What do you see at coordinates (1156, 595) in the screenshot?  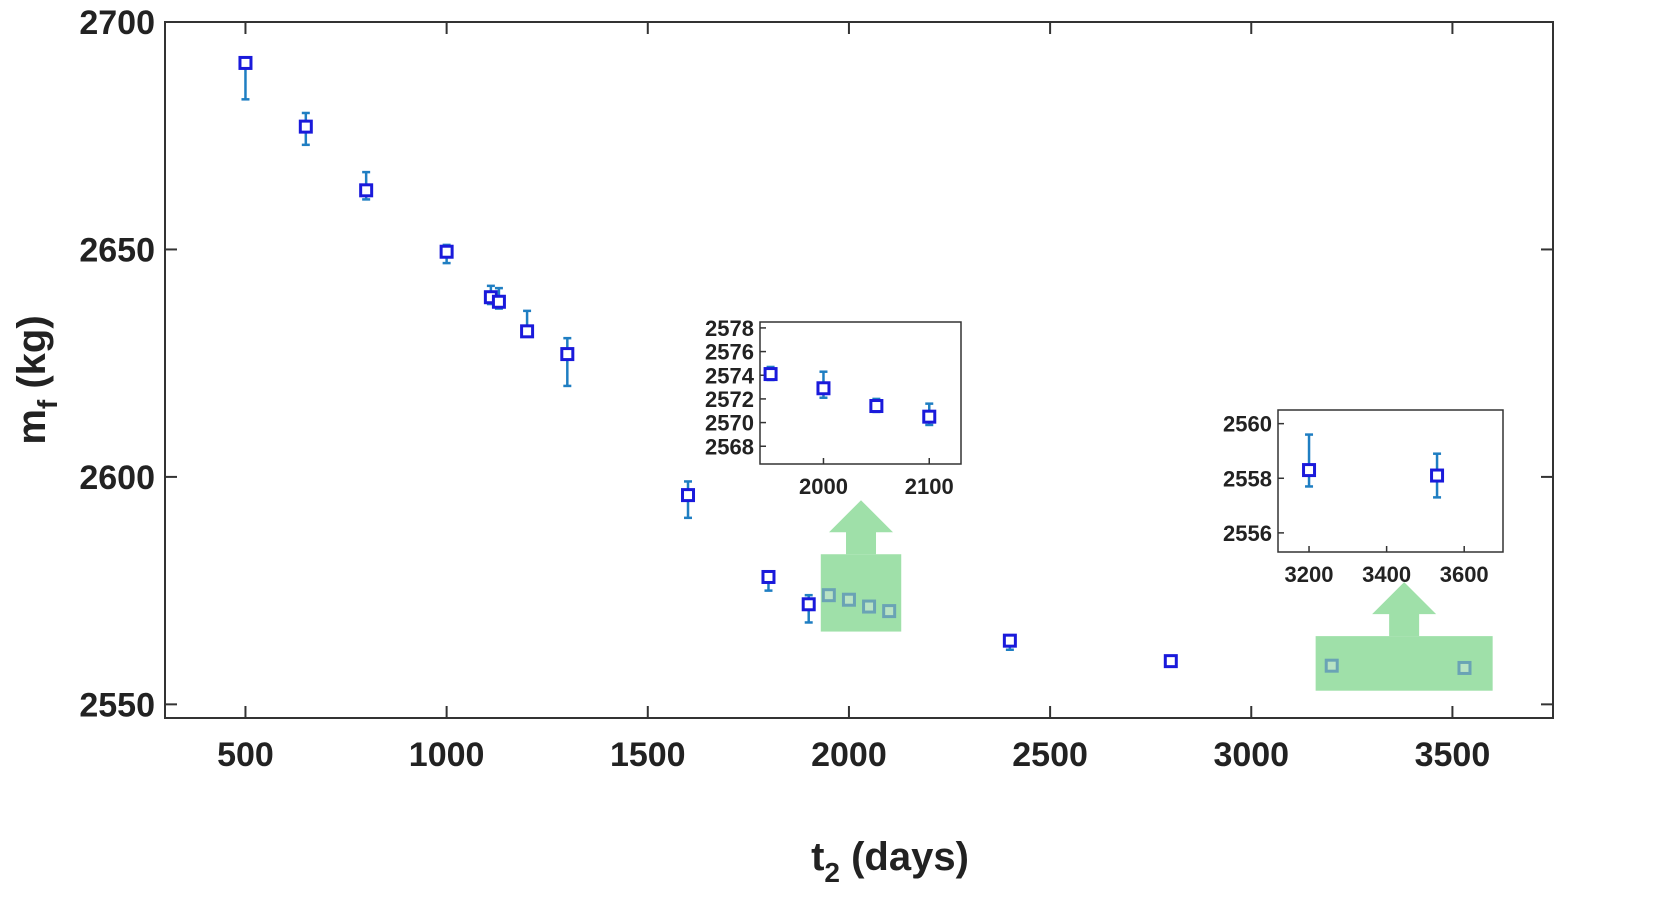 I see `highlight-layer` at bounding box center [1156, 595].